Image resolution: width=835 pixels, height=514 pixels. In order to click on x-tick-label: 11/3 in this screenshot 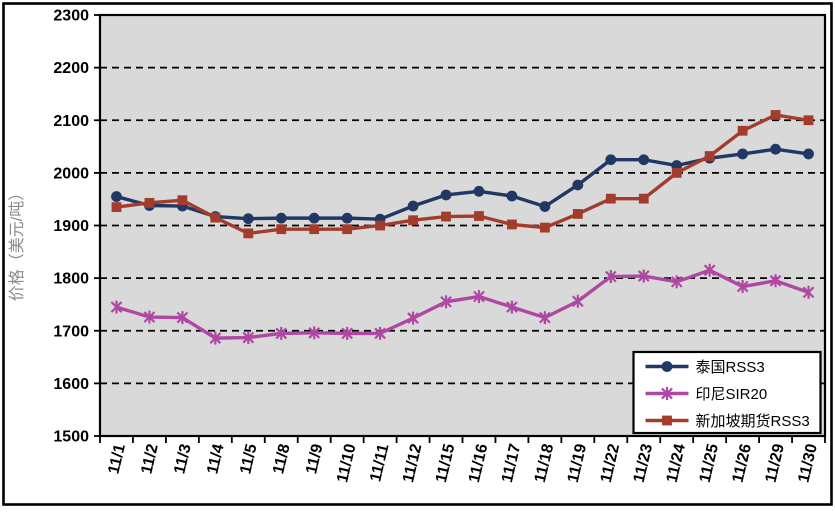, I will do `click(182, 458)`.